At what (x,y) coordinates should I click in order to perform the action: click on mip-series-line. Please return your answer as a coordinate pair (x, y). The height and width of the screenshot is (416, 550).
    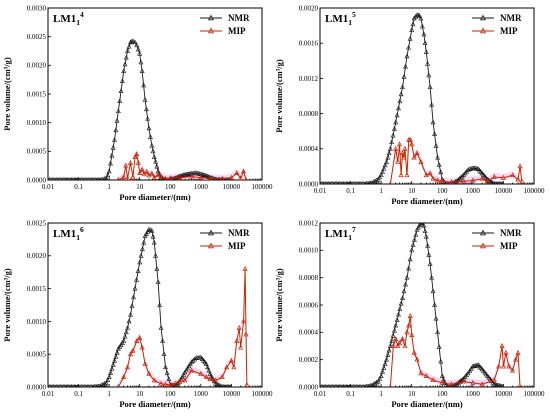
    Looking at the image, I should click on (456, 161).